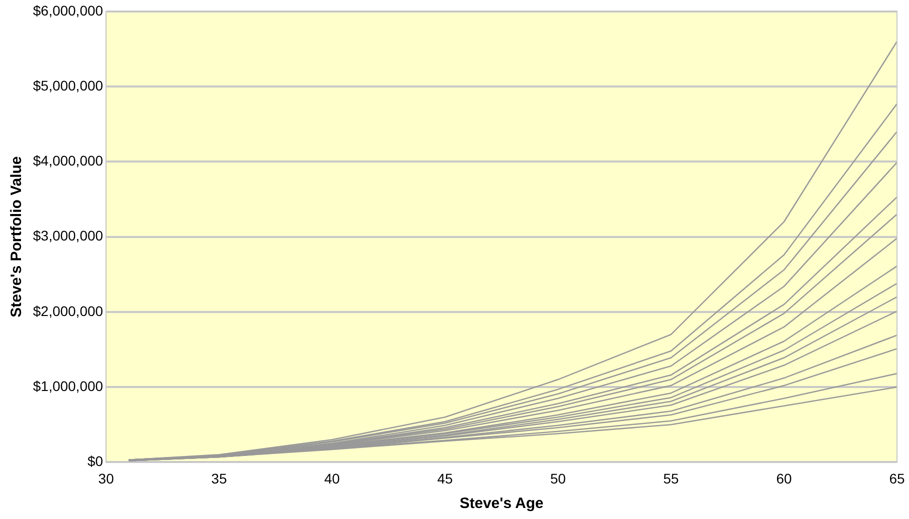 The image size is (909, 519). Describe the element at coordinates (106, 478) in the screenshot. I see `x-tick-label: 30` at that location.